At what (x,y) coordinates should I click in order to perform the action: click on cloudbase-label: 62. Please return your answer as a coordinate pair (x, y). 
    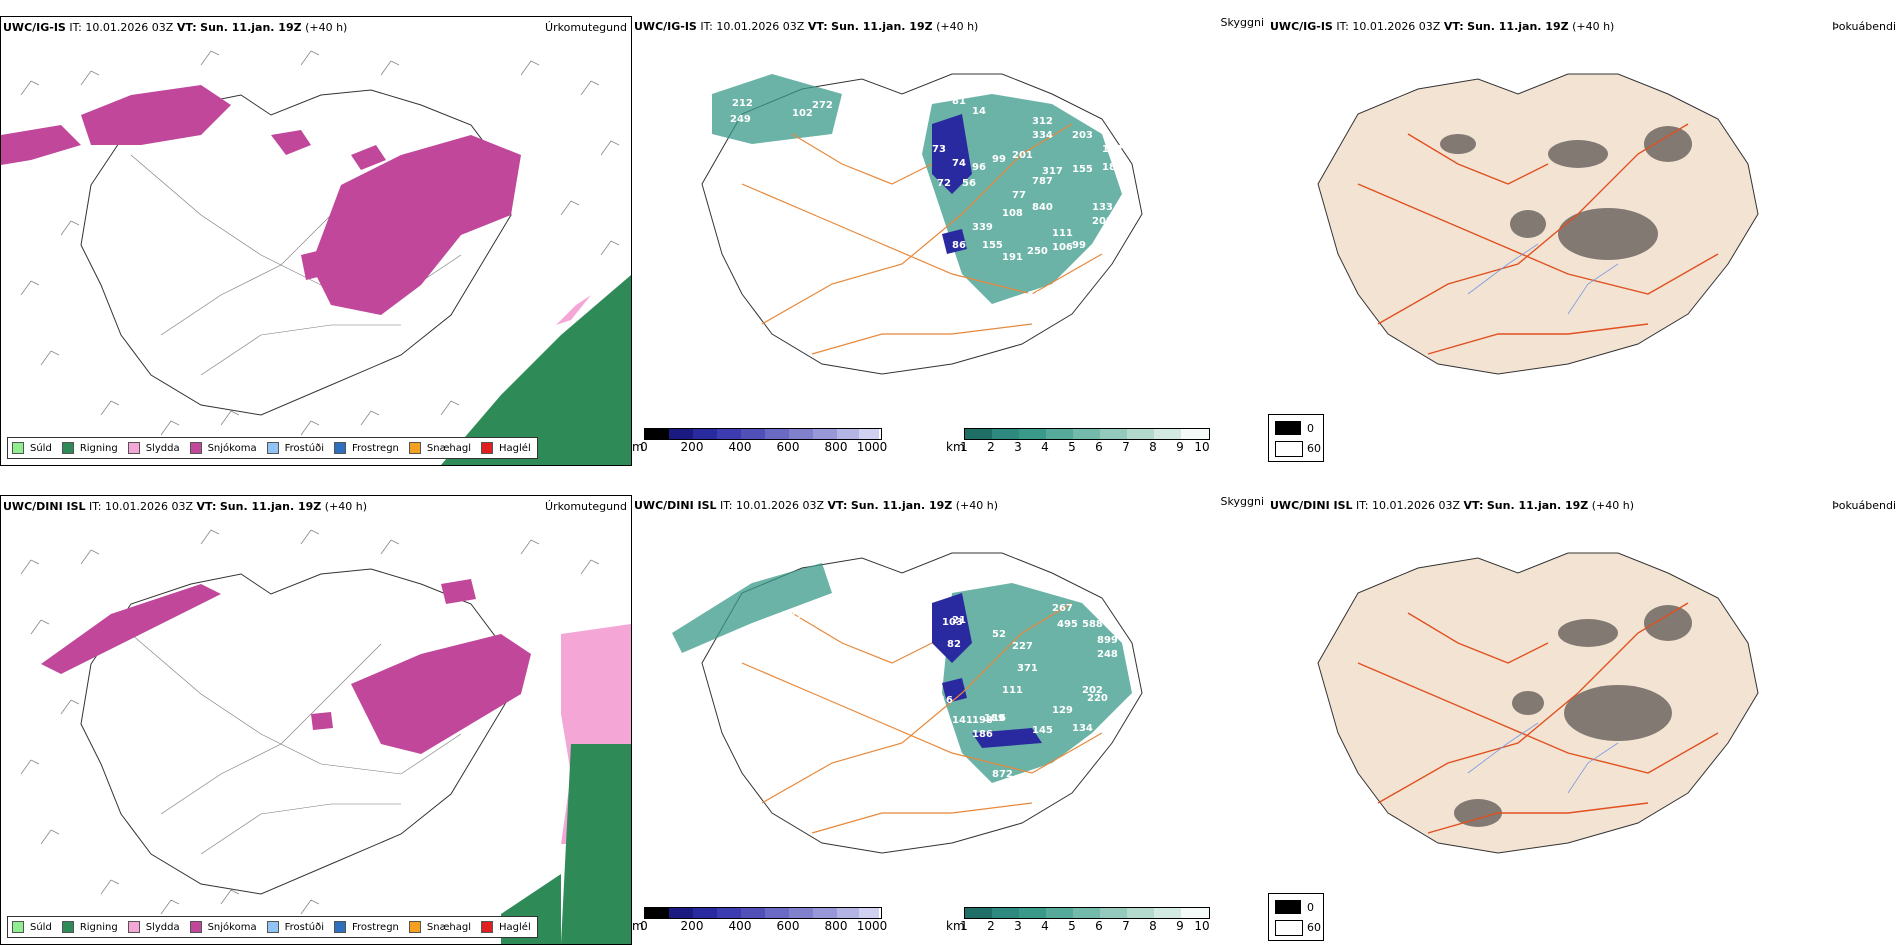
    Looking at the image, I should click on (901, 119).